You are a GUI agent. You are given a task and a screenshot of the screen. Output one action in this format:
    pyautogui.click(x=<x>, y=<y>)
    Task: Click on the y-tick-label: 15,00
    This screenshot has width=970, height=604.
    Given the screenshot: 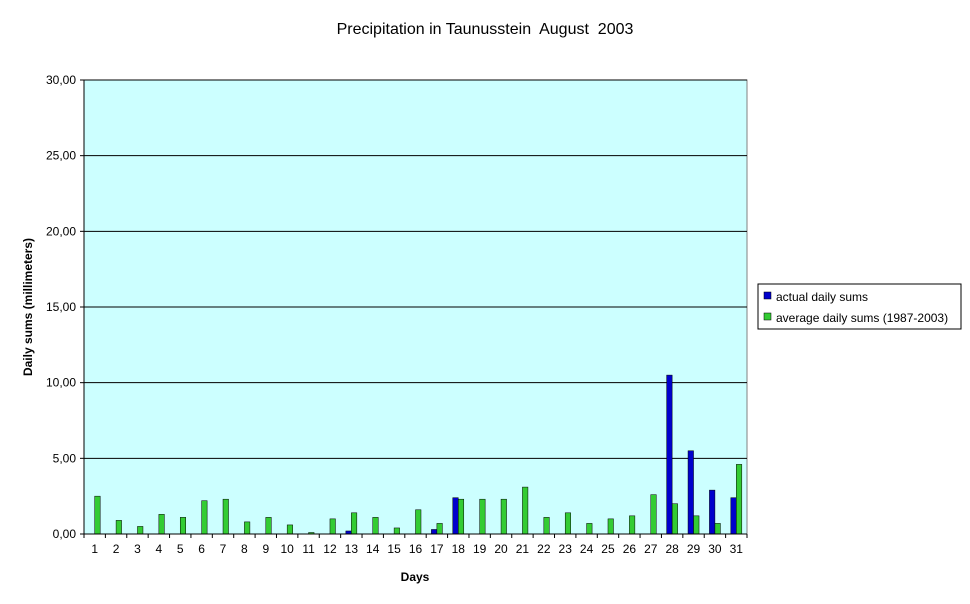 What is the action you would take?
    pyautogui.click(x=61, y=307)
    